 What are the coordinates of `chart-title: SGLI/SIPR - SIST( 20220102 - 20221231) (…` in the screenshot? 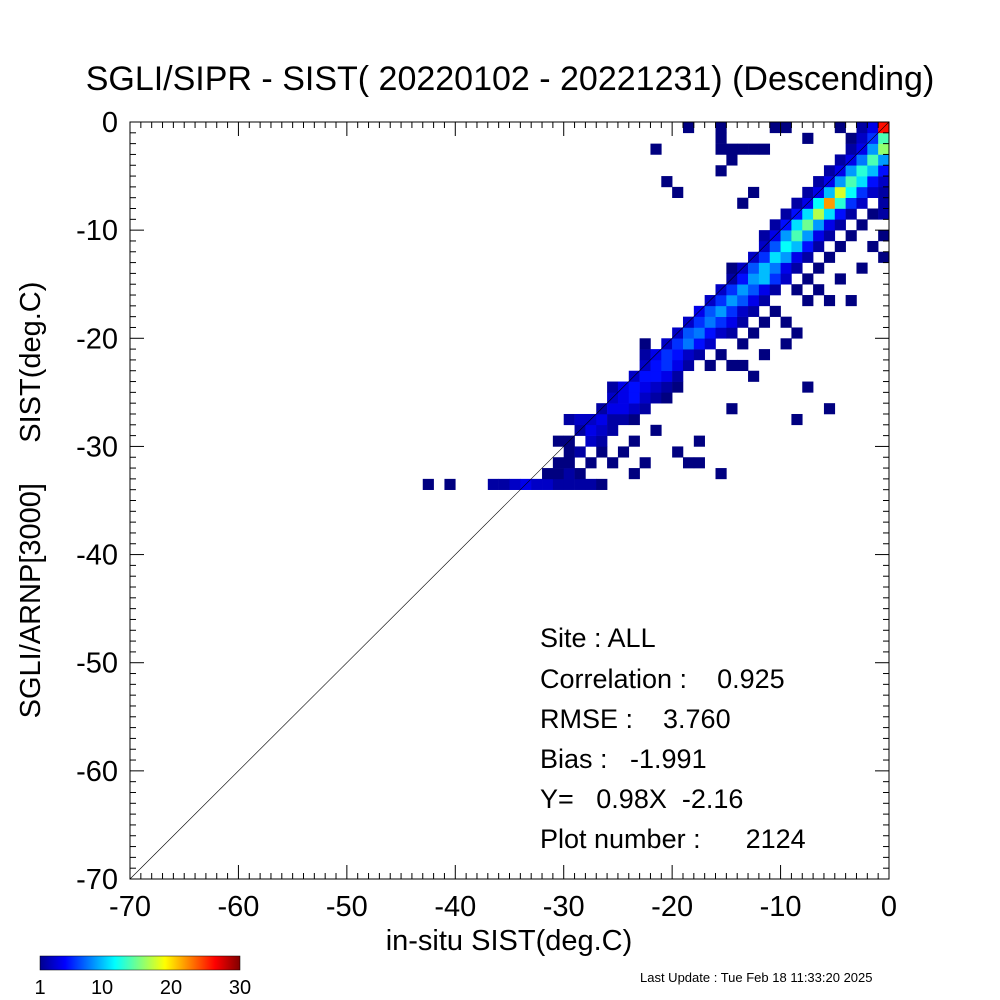 It's located at (510, 79).